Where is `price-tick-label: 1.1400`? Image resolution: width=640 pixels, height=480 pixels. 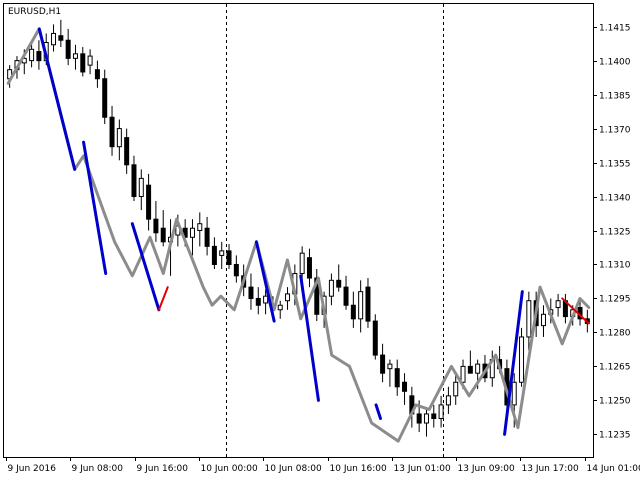
price-tick-label: 1.1400 is located at coordinates (615, 63).